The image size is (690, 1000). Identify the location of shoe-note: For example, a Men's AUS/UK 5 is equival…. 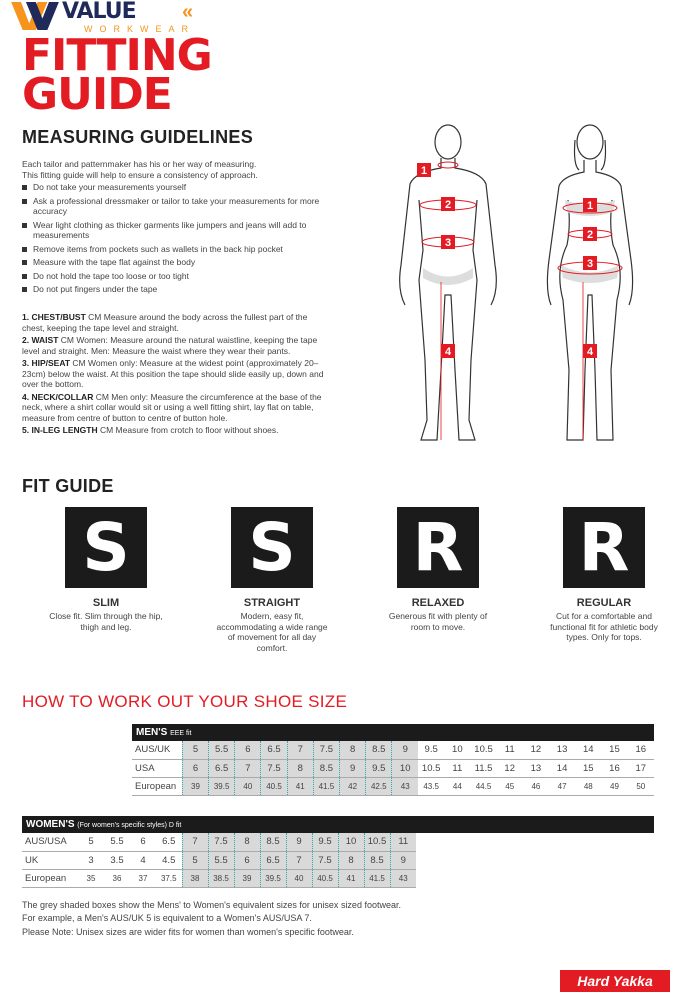
(167, 918).